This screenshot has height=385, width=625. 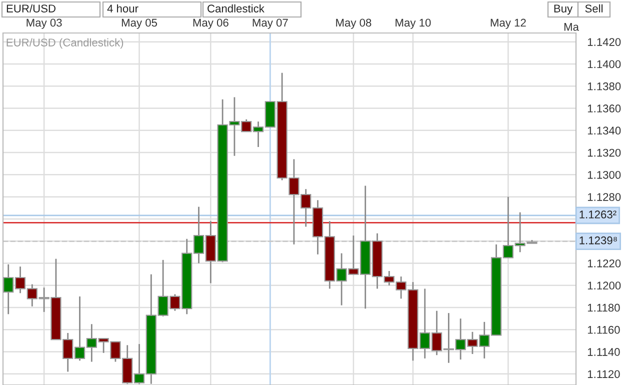 What do you see at coordinates (236, 8) in the screenshot?
I see `text: Candlestick` at bounding box center [236, 8].